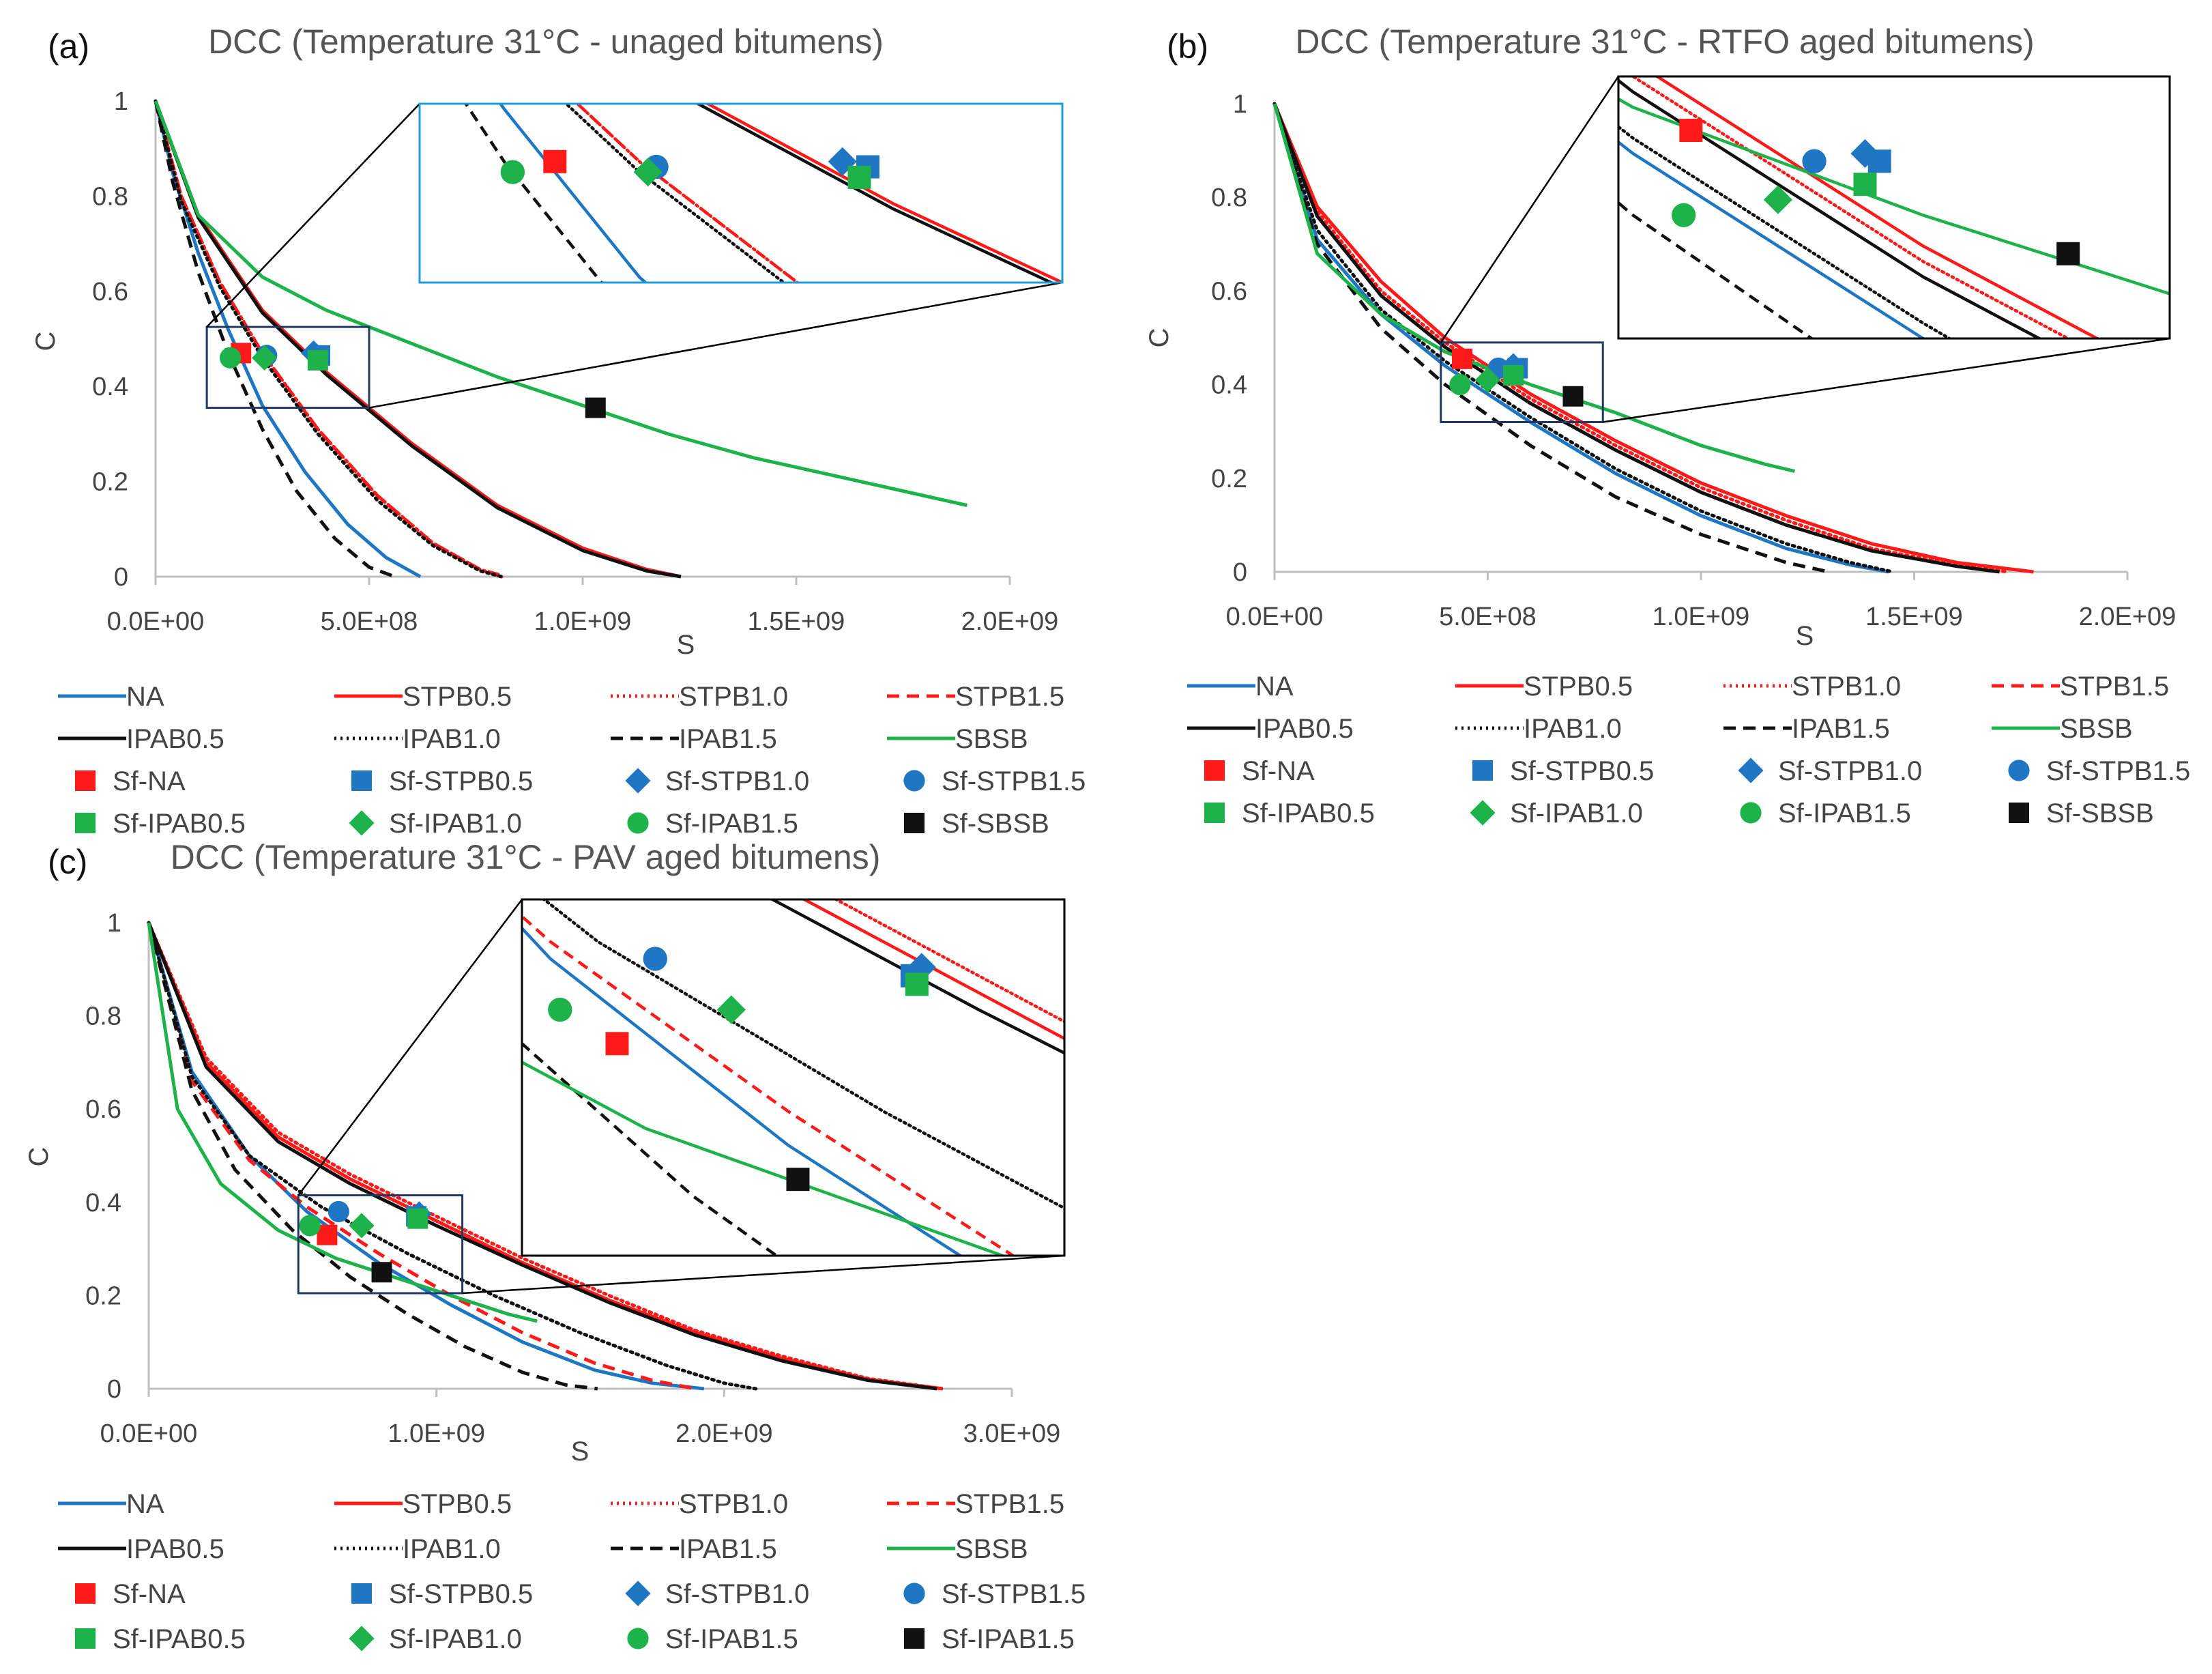 The height and width of the screenshot is (1674, 2212). What do you see at coordinates (382, 1272) in the screenshot?
I see `marker-sf-ipab1-5-black` at bounding box center [382, 1272].